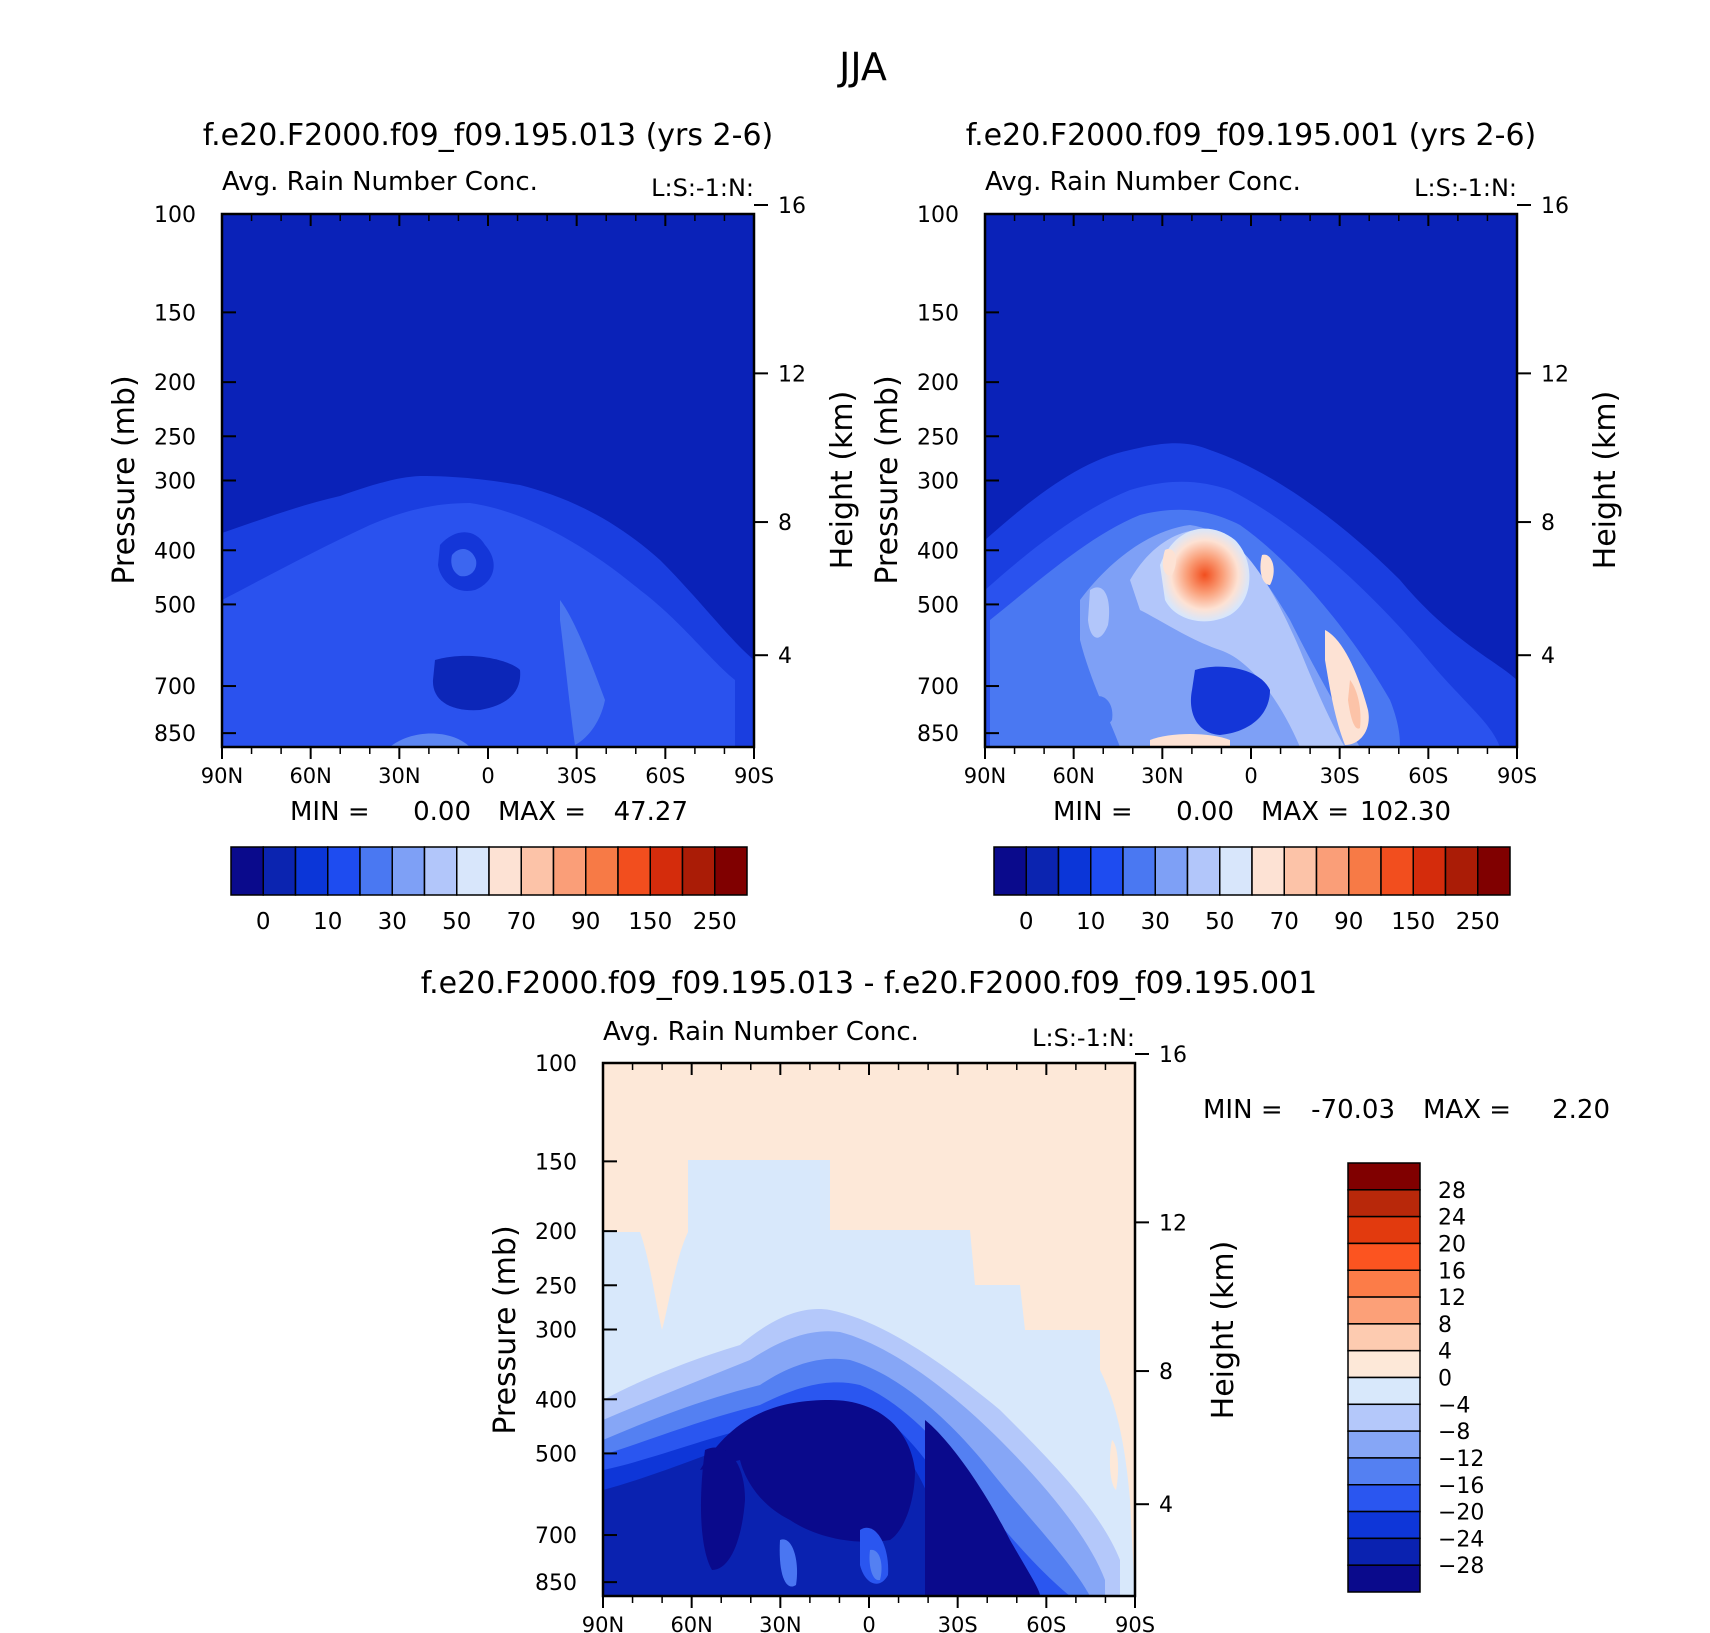  Describe the element at coordinates (1090, 922) in the screenshot. I see `colorbar-label: 10` at that location.